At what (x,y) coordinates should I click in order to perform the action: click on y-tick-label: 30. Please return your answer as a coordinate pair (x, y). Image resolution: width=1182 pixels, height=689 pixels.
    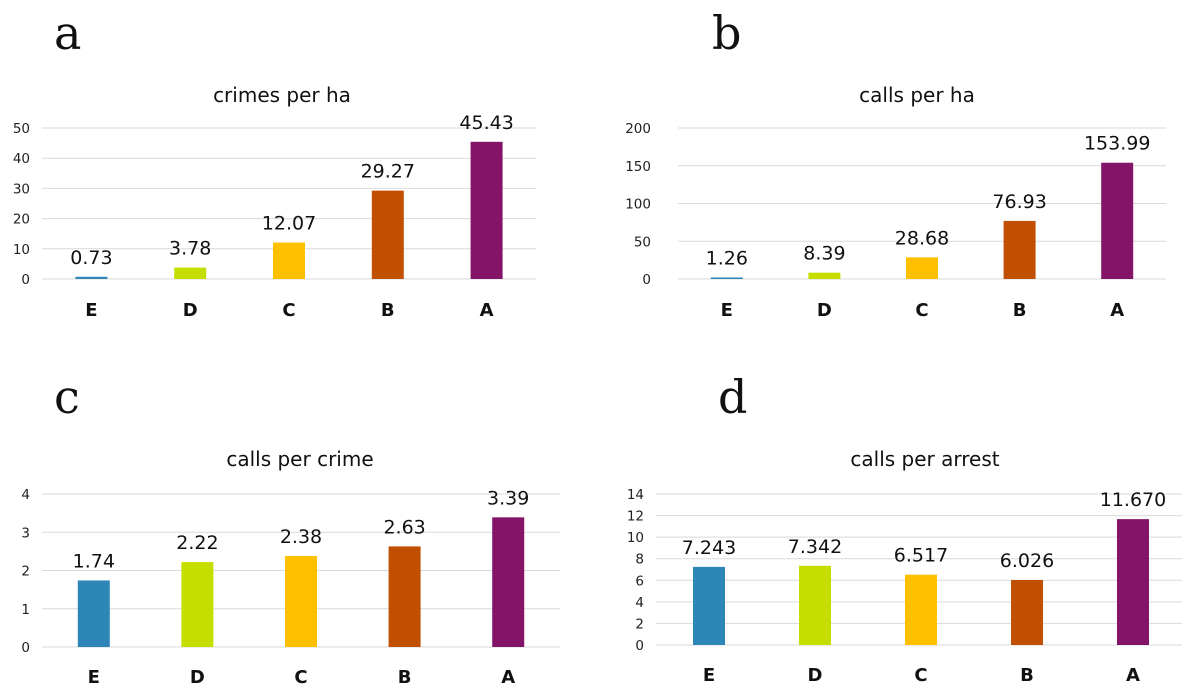
    Looking at the image, I should click on (21, 189).